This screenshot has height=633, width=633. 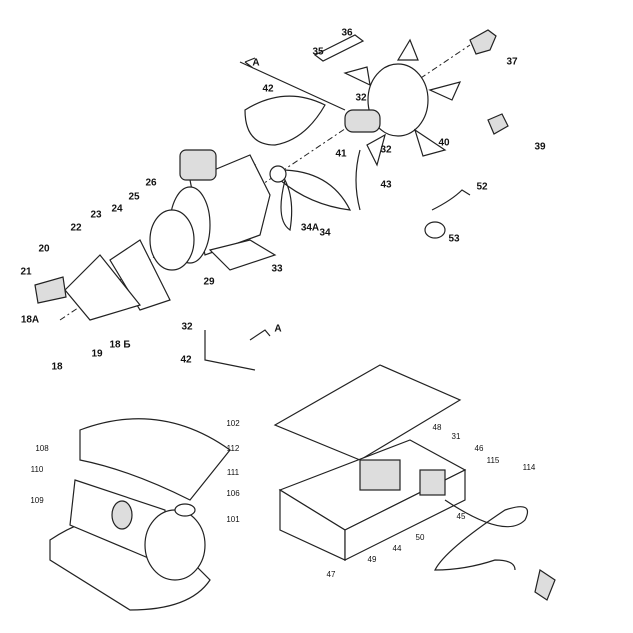 I want to click on part-label: 36, so click(x=347, y=33).